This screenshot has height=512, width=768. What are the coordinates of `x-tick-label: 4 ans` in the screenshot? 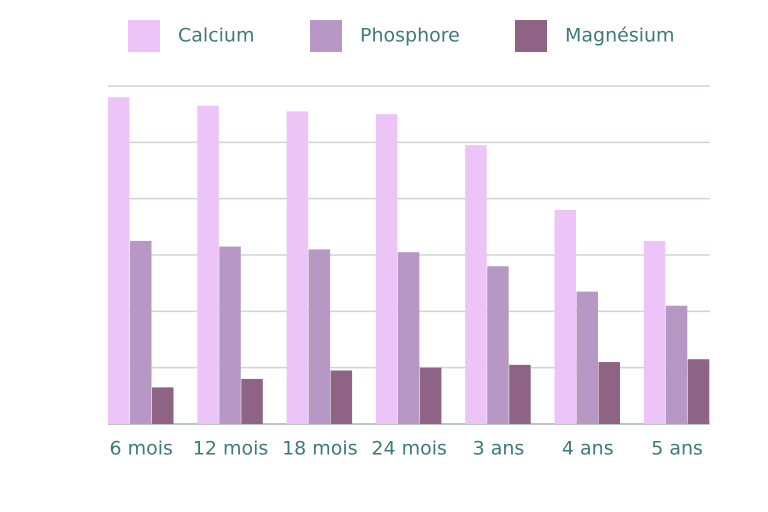 It's located at (588, 449).